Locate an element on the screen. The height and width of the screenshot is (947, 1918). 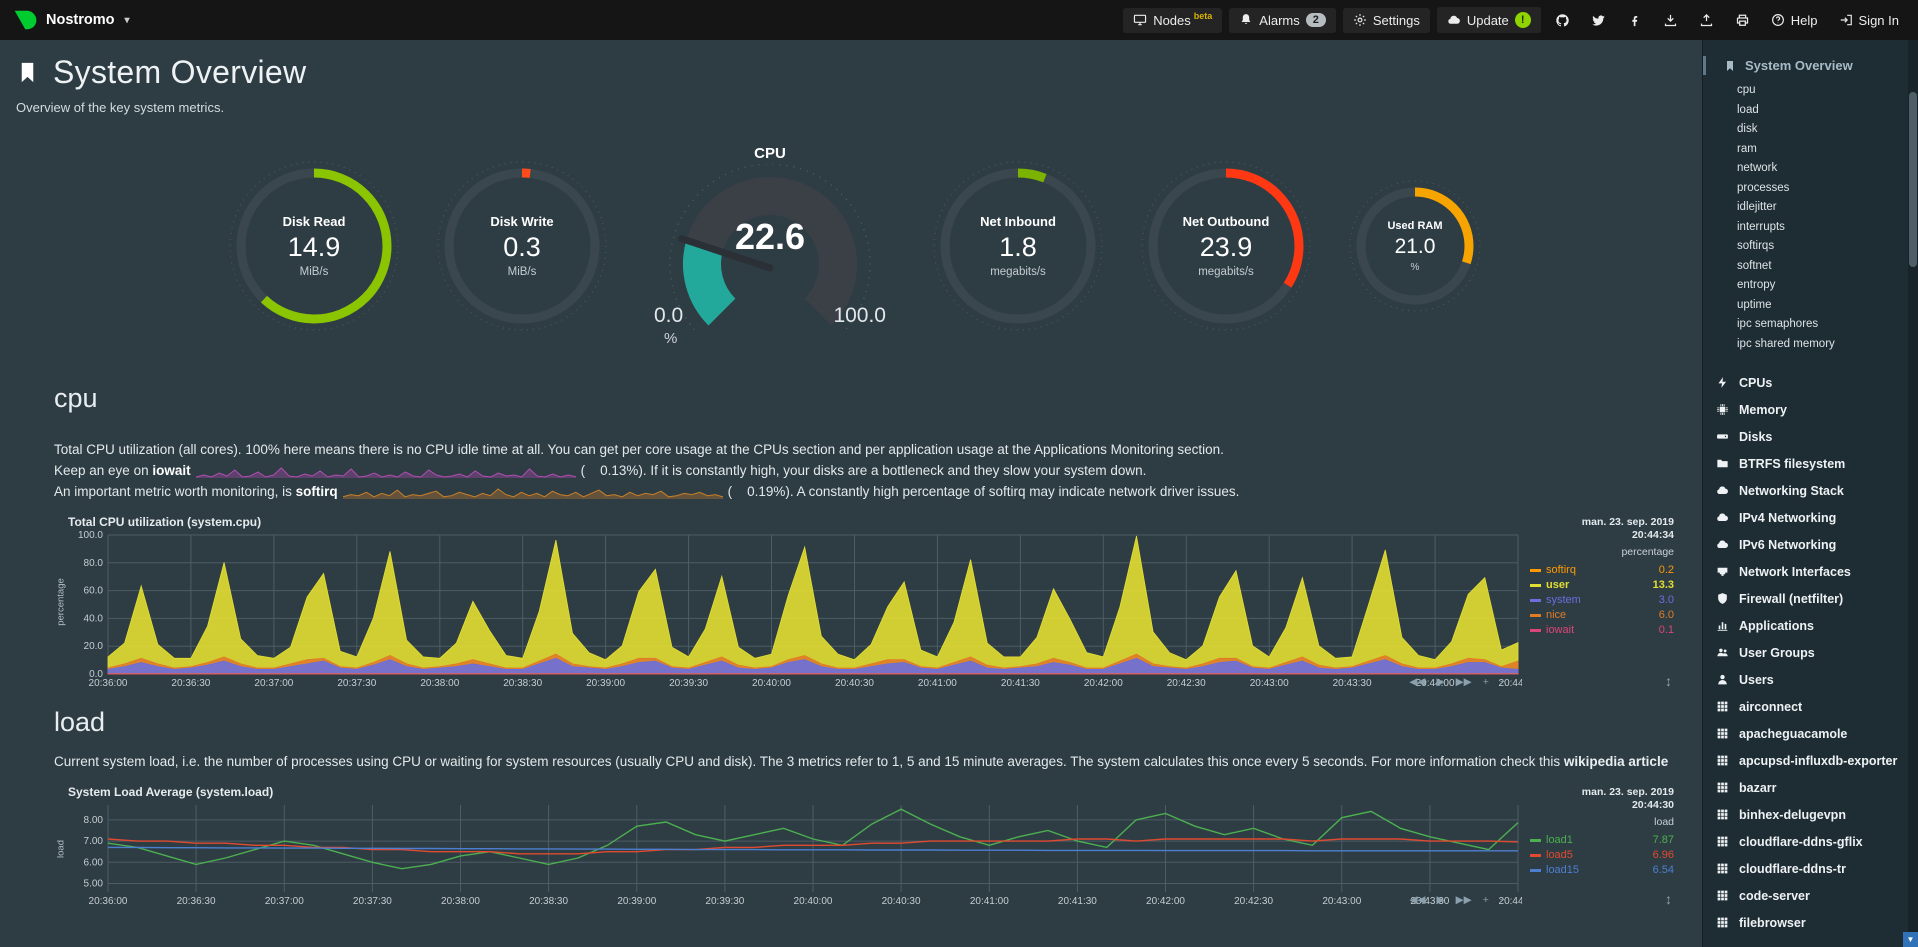
sidebar-item-cpus: CPUs is located at coordinates (1809, 383).